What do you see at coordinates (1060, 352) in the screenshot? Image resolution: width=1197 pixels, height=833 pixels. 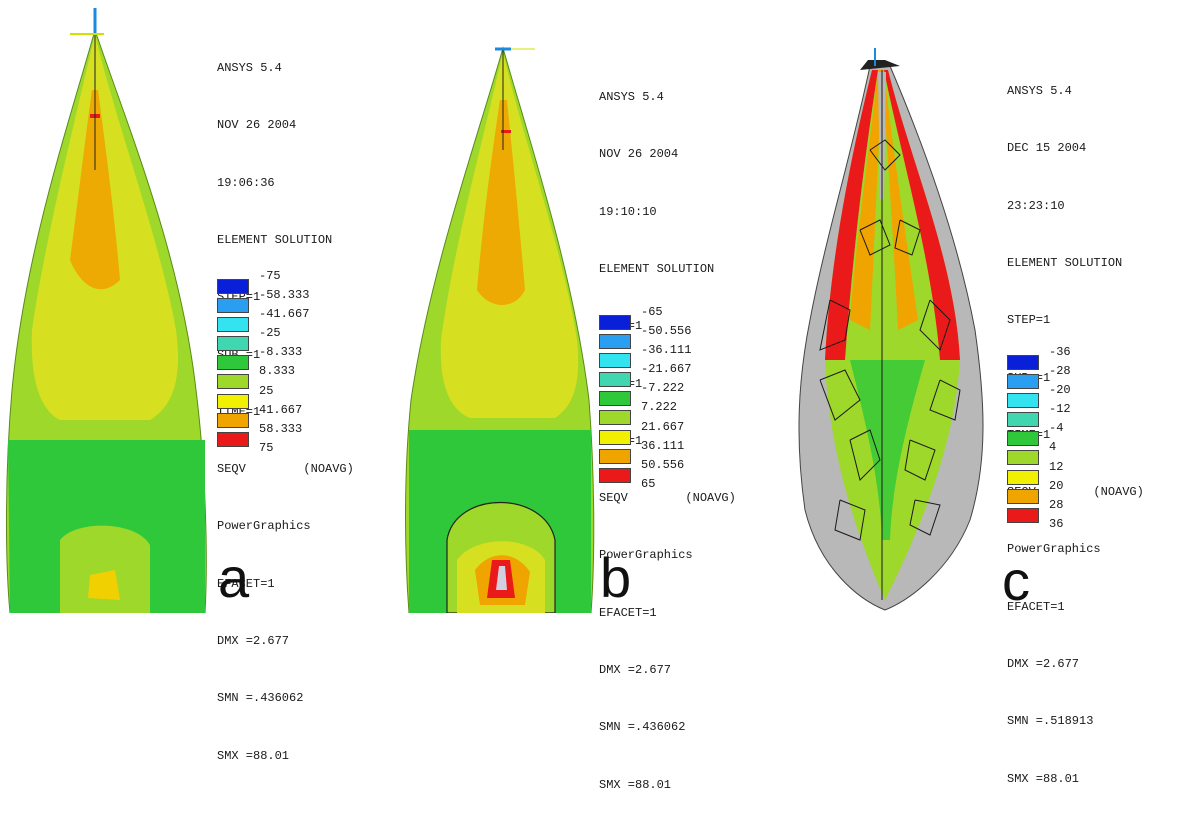 I see `legend-value: -36` at bounding box center [1060, 352].